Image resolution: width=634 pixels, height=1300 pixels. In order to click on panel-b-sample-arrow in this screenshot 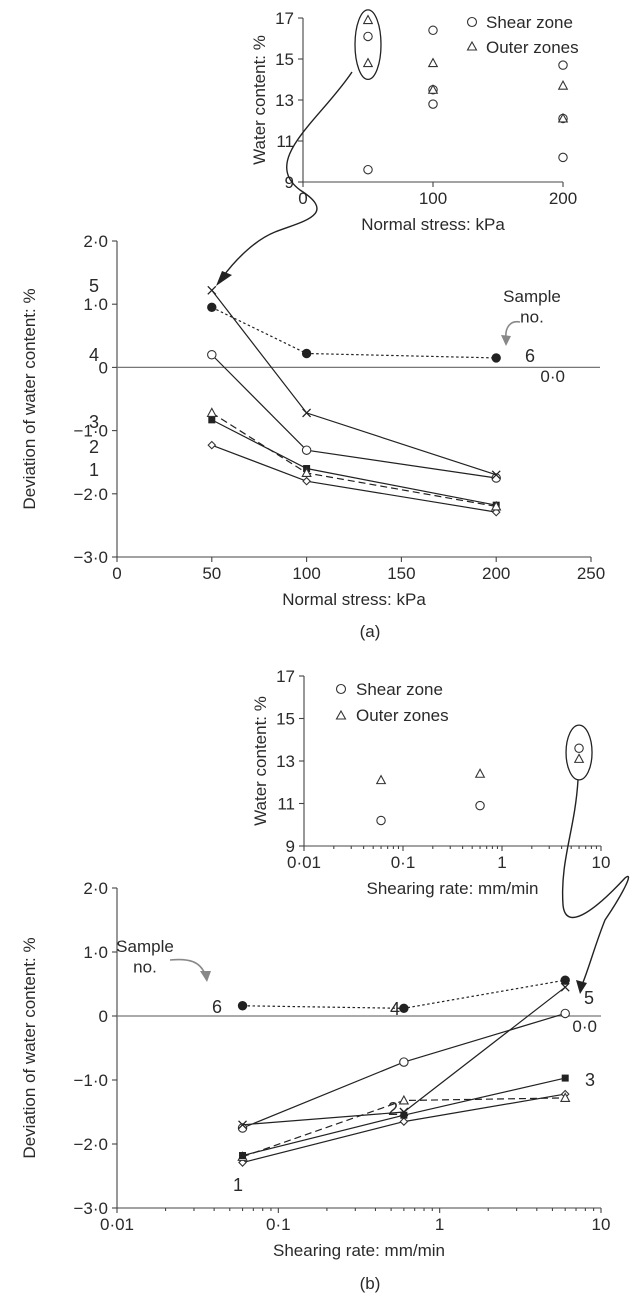, I will do `click(187, 966)`.